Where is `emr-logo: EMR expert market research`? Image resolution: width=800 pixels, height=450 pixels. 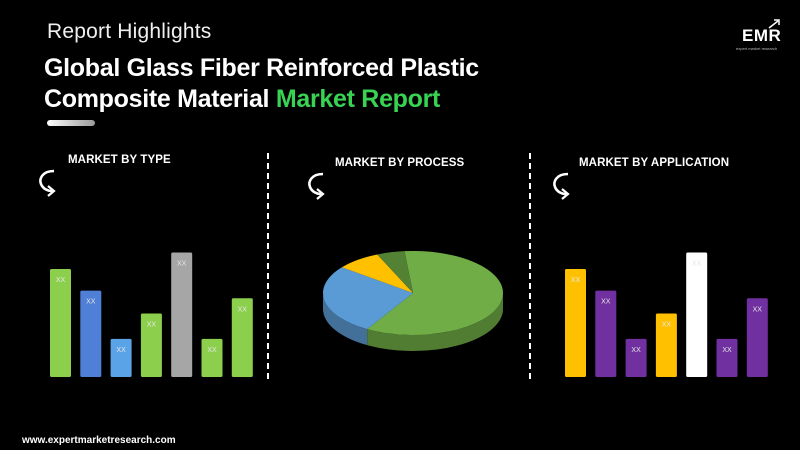
emr-logo: EMR expert market research is located at coordinates (762, 34).